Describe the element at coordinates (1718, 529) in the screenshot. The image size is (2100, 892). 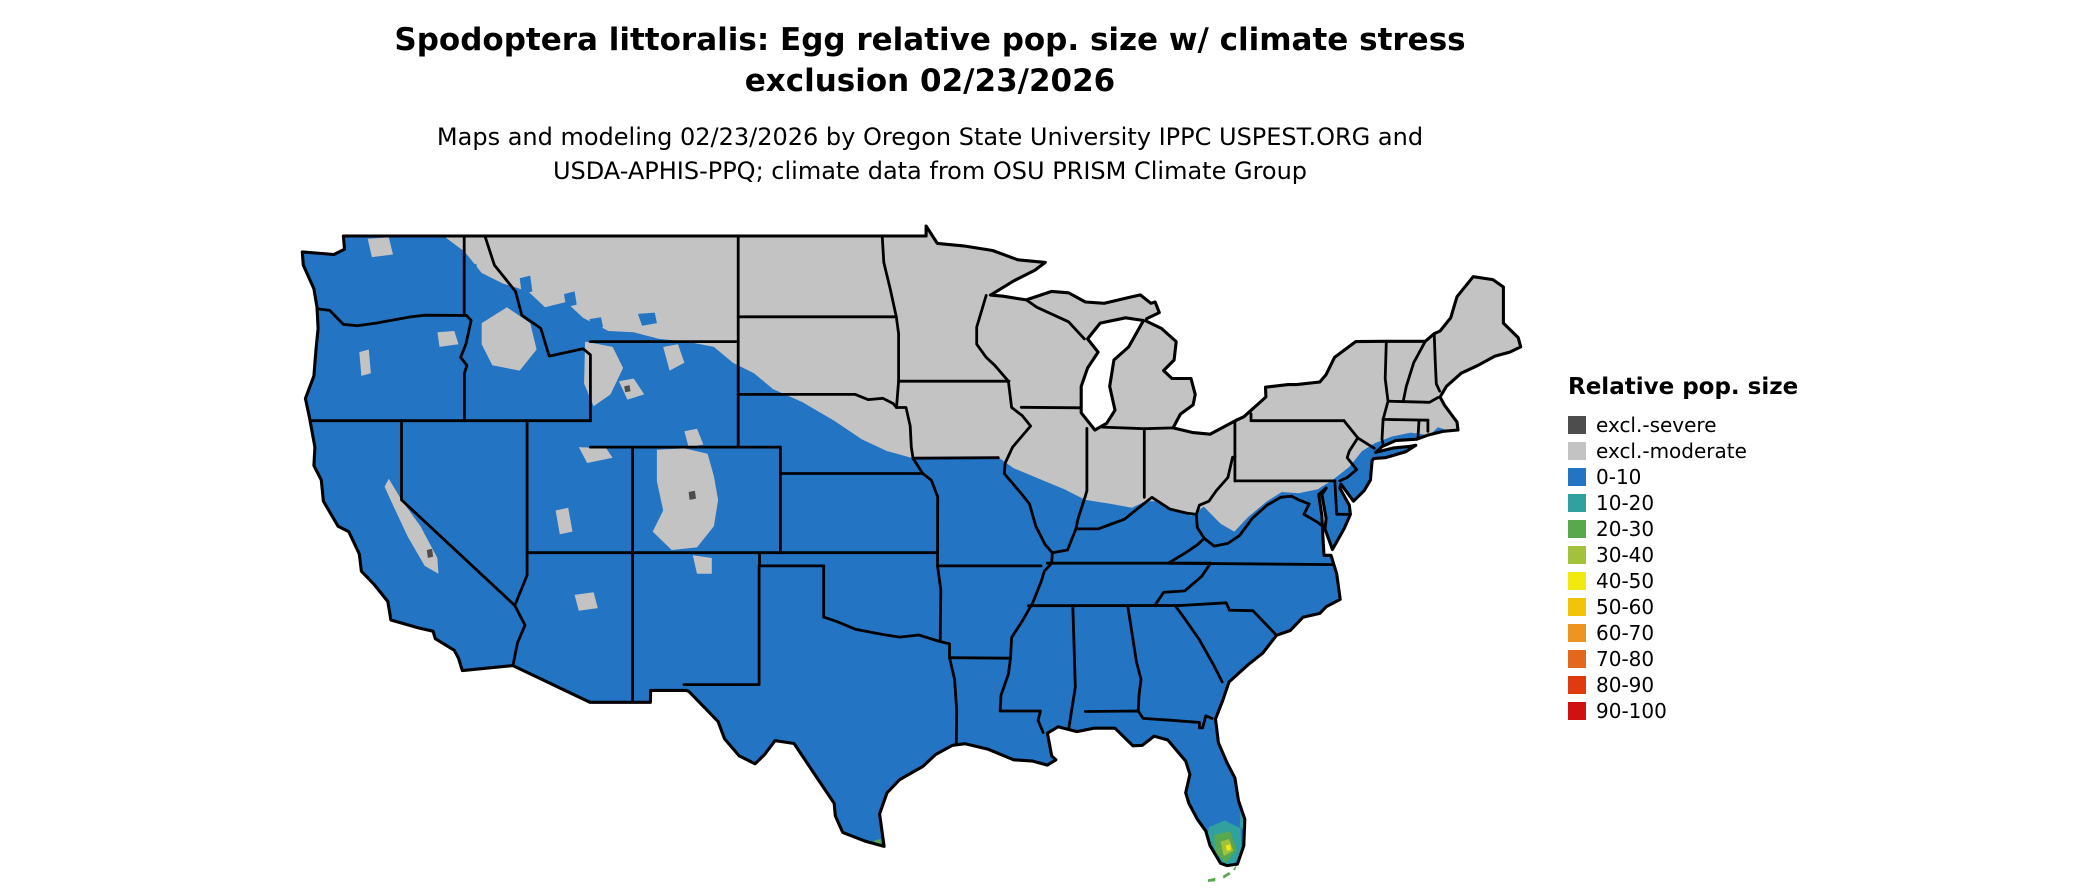
I see `legend-entry: 20-30` at that location.